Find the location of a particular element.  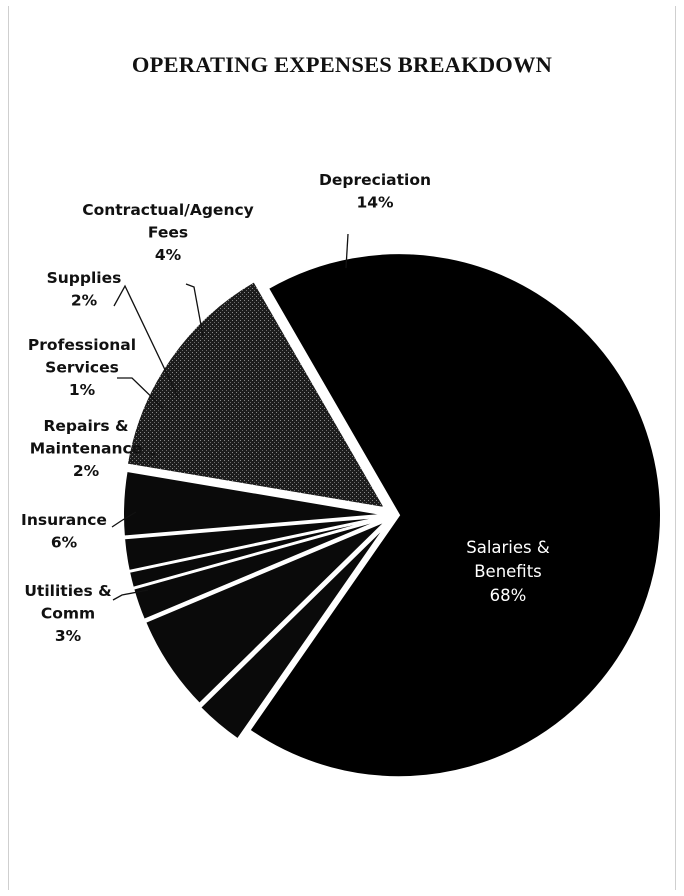

slice-label-salaries-benefits: Salaries & Benefits 68% is located at coordinates (508, 571).